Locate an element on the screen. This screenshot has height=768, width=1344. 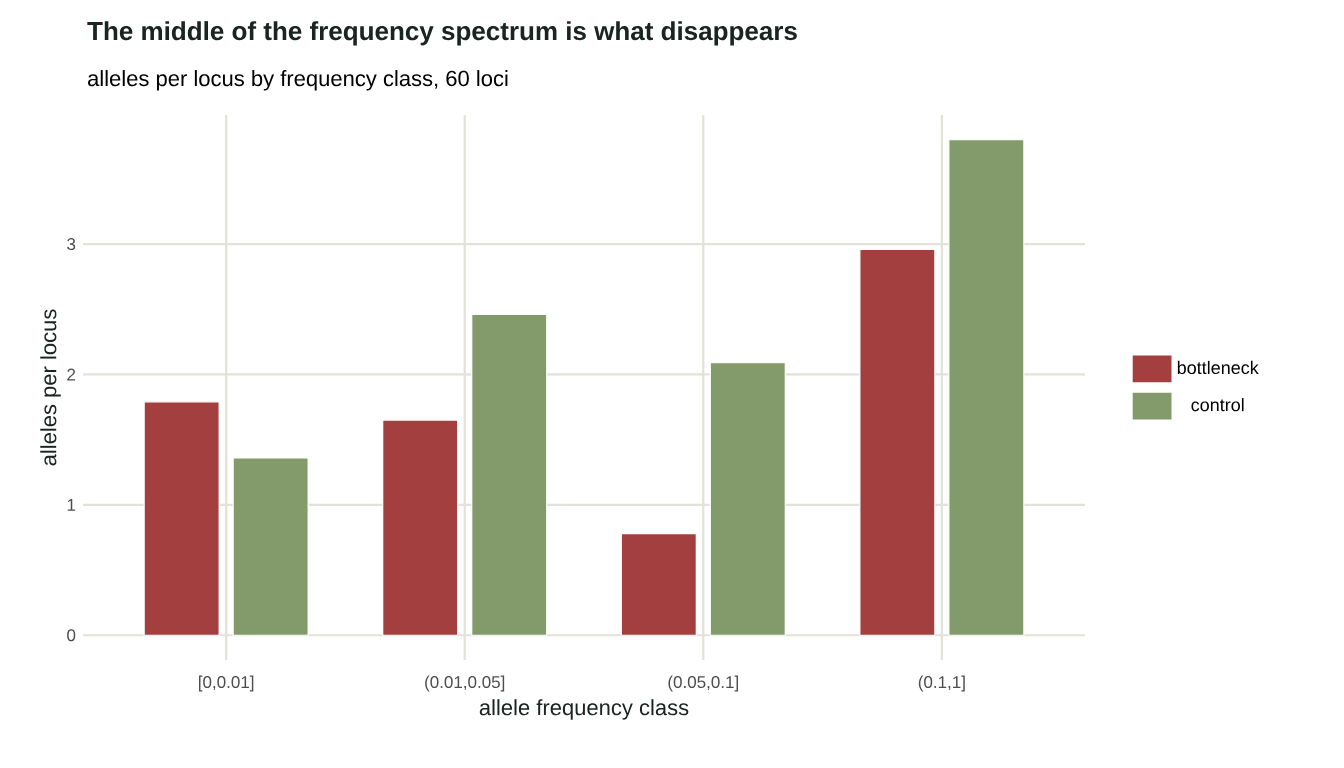
y-axis-title: alleles per locus is located at coordinates (50, 387).